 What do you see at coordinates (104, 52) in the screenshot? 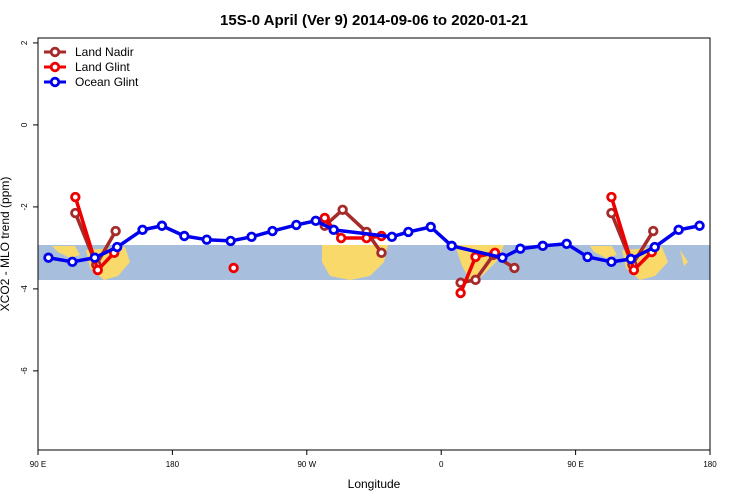
I see `legend-label: Land Nadir` at bounding box center [104, 52].